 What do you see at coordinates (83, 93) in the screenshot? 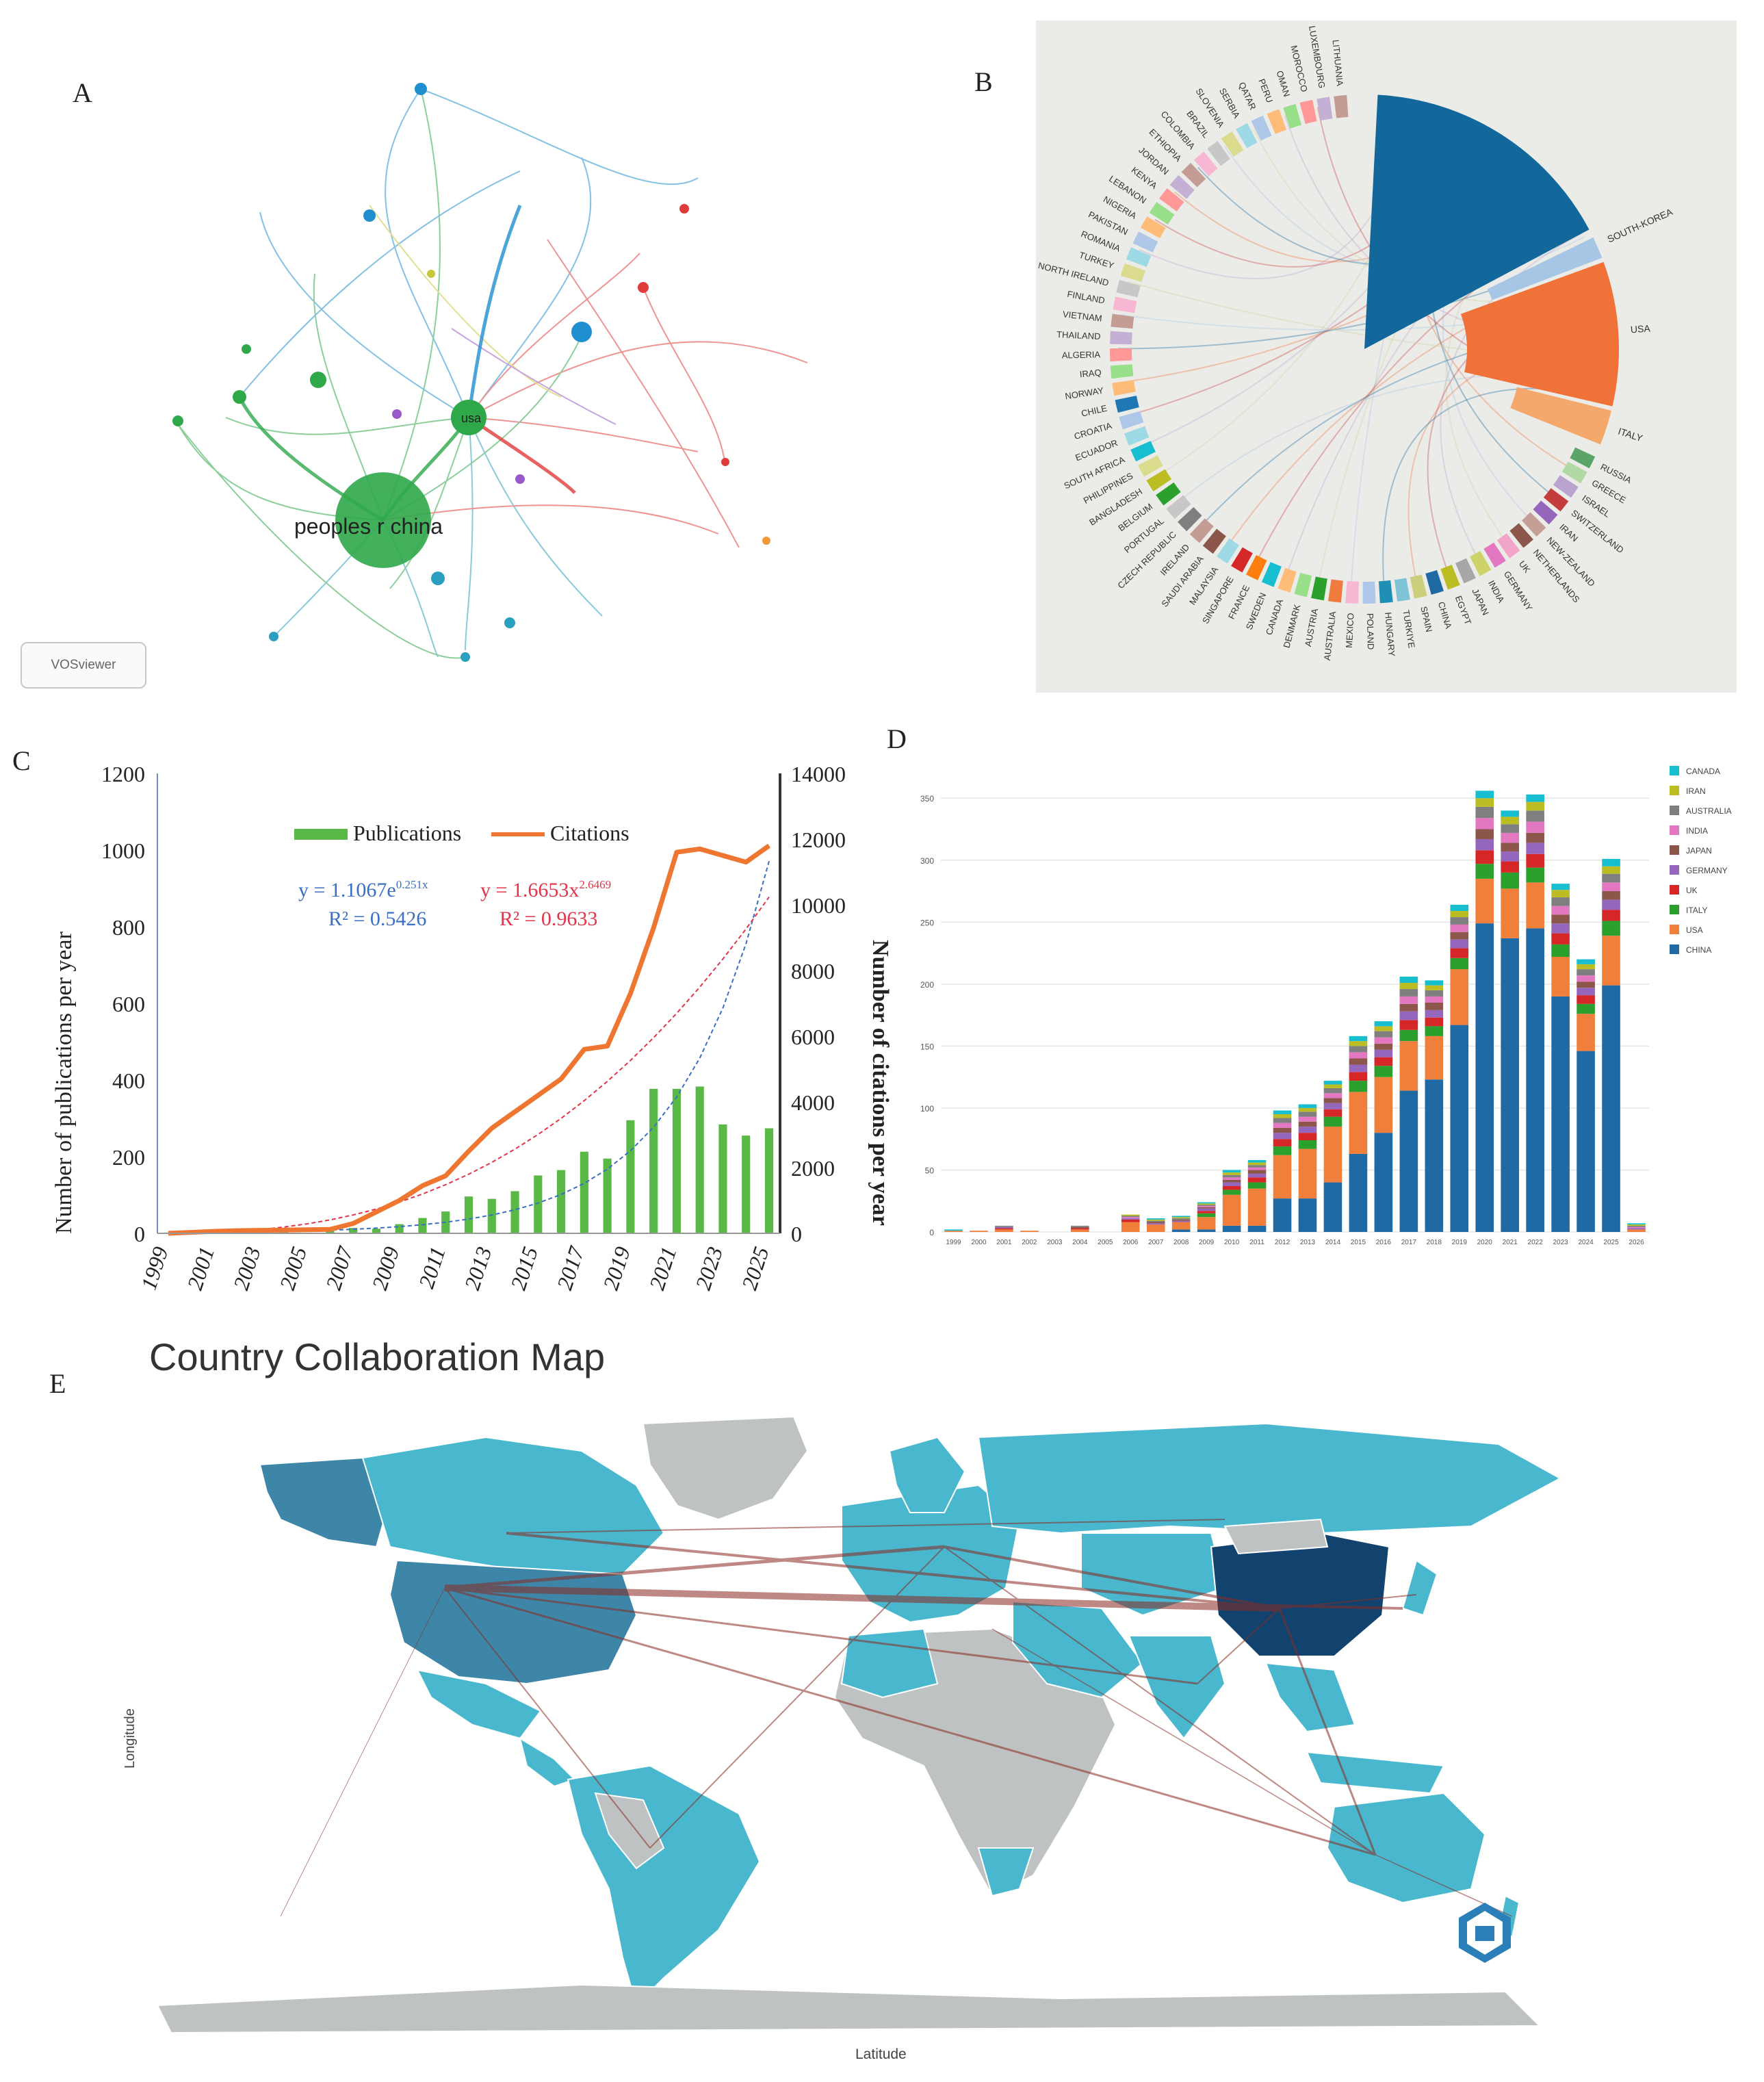
I see `panel-label-a: A` at bounding box center [83, 93].